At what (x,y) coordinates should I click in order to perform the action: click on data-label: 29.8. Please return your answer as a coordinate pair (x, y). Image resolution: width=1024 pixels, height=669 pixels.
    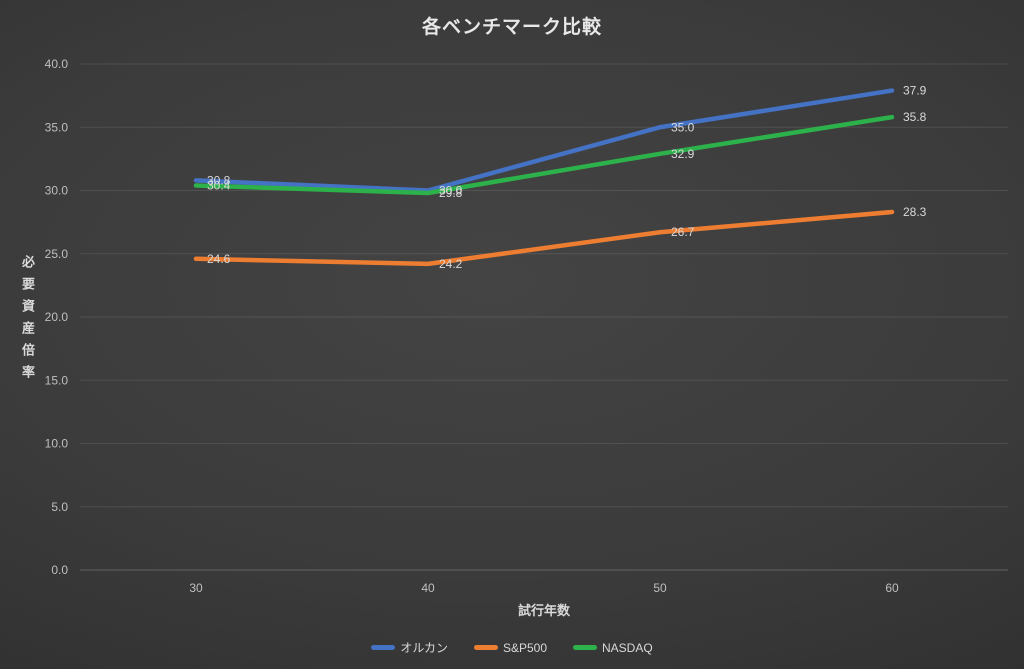
    Looking at the image, I should click on (451, 193).